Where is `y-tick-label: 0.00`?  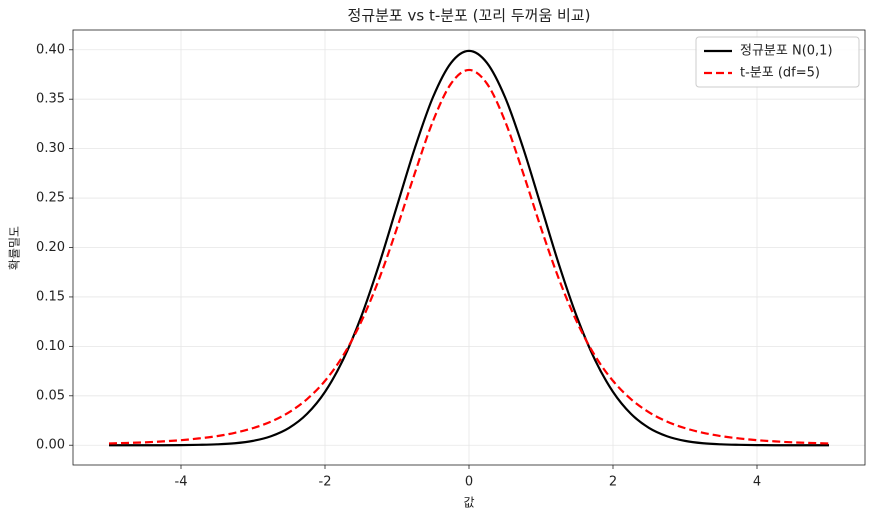 y-tick-label: 0.00 is located at coordinates (50, 445).